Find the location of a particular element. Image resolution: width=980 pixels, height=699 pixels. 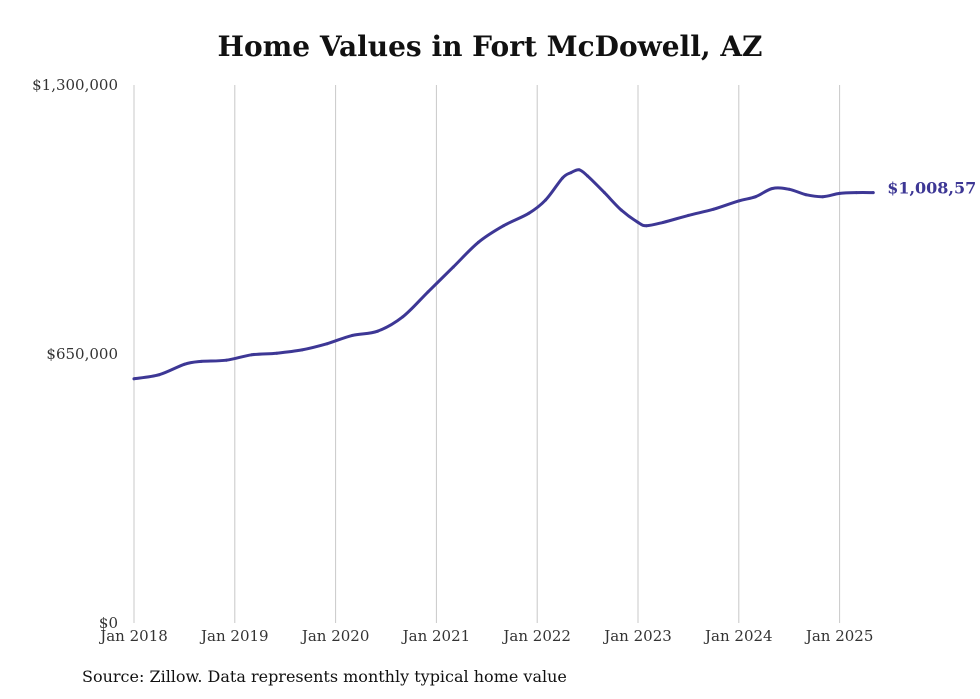

x-tick-label: Jan 2024 is located at coordinates (738, 636).